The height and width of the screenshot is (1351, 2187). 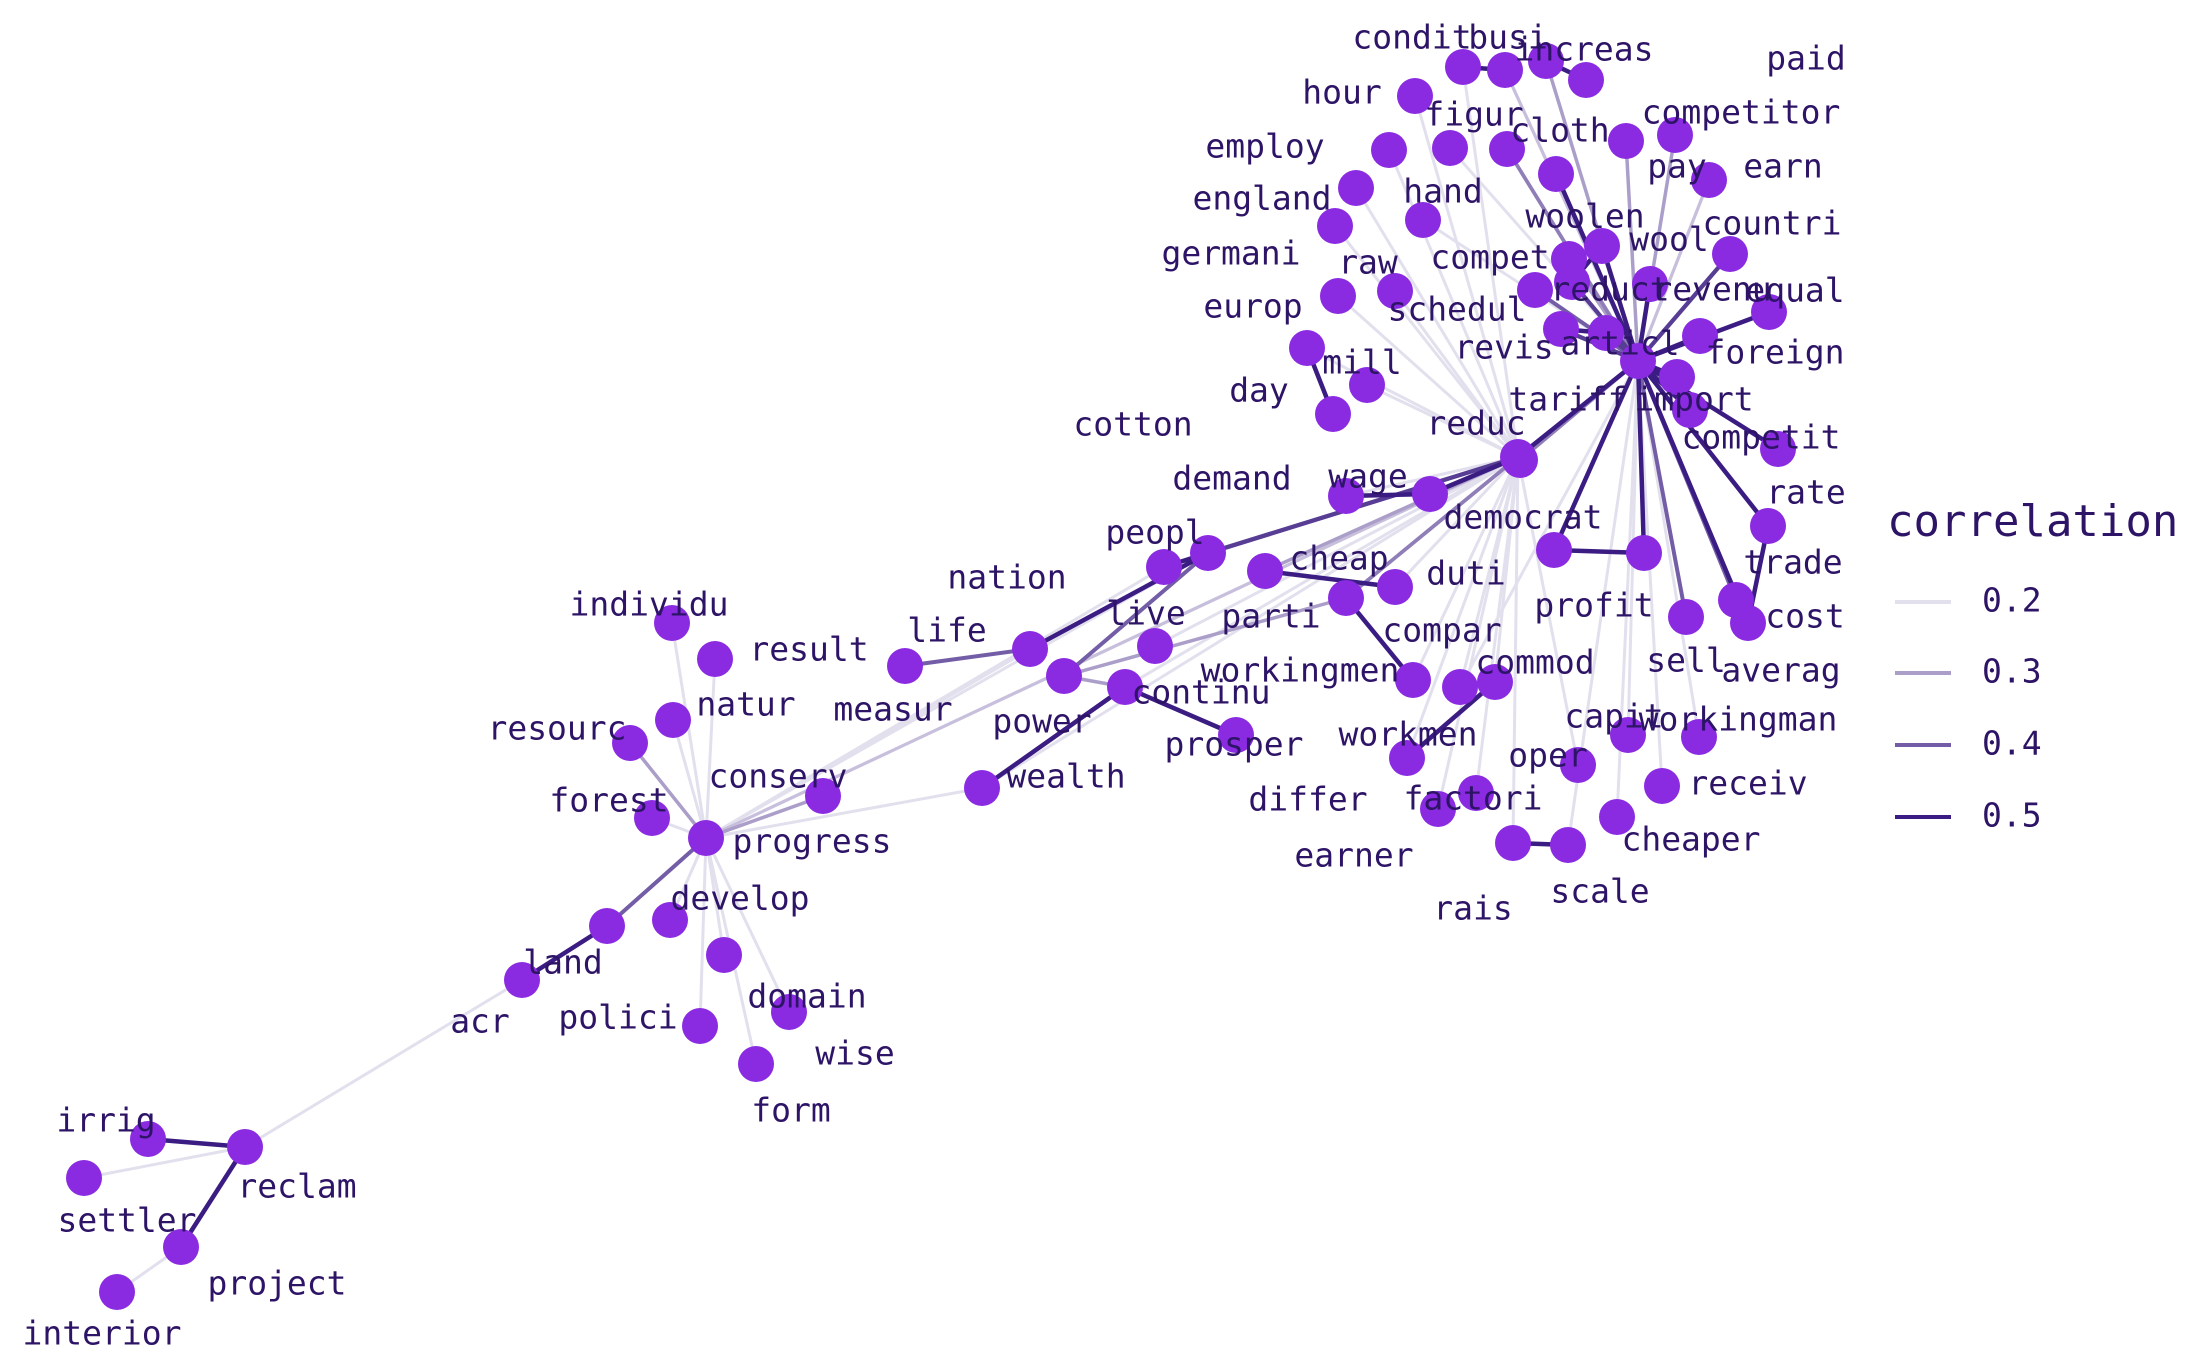 What do you see at coordinates (1503, 347) in the screenshot?
I see `node-label-revis: revis` at bounding box center [1503, 347].